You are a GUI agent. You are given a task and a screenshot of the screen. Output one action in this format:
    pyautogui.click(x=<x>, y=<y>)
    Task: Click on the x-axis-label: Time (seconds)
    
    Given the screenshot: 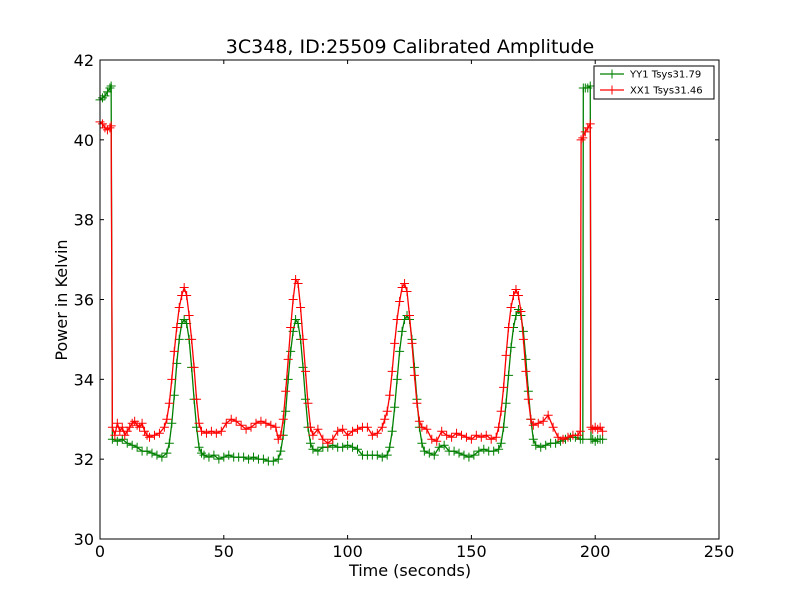 What is the action you would take?
    pyautogui.click(x=409, y=570)
    